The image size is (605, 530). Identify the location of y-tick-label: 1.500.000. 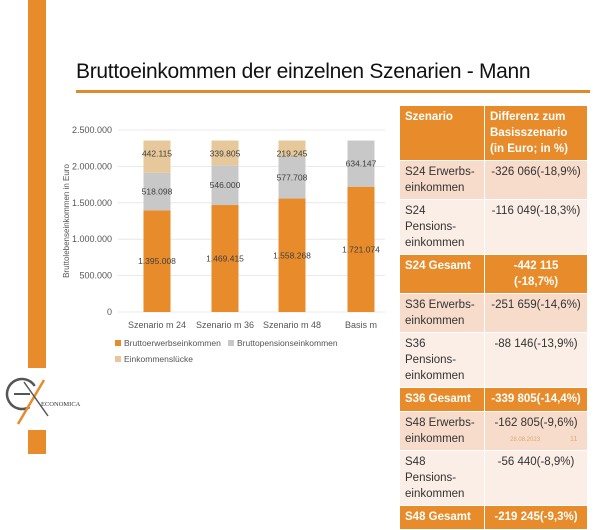
(92, 203).